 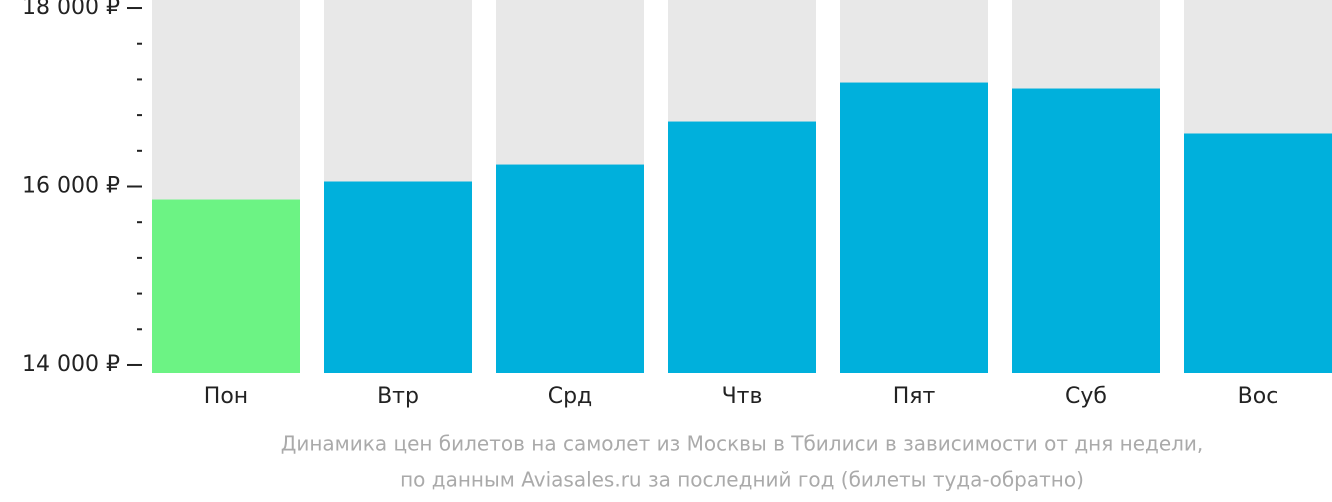 I want to click on x-tick-label: Срд, so click(x=570, y=396).